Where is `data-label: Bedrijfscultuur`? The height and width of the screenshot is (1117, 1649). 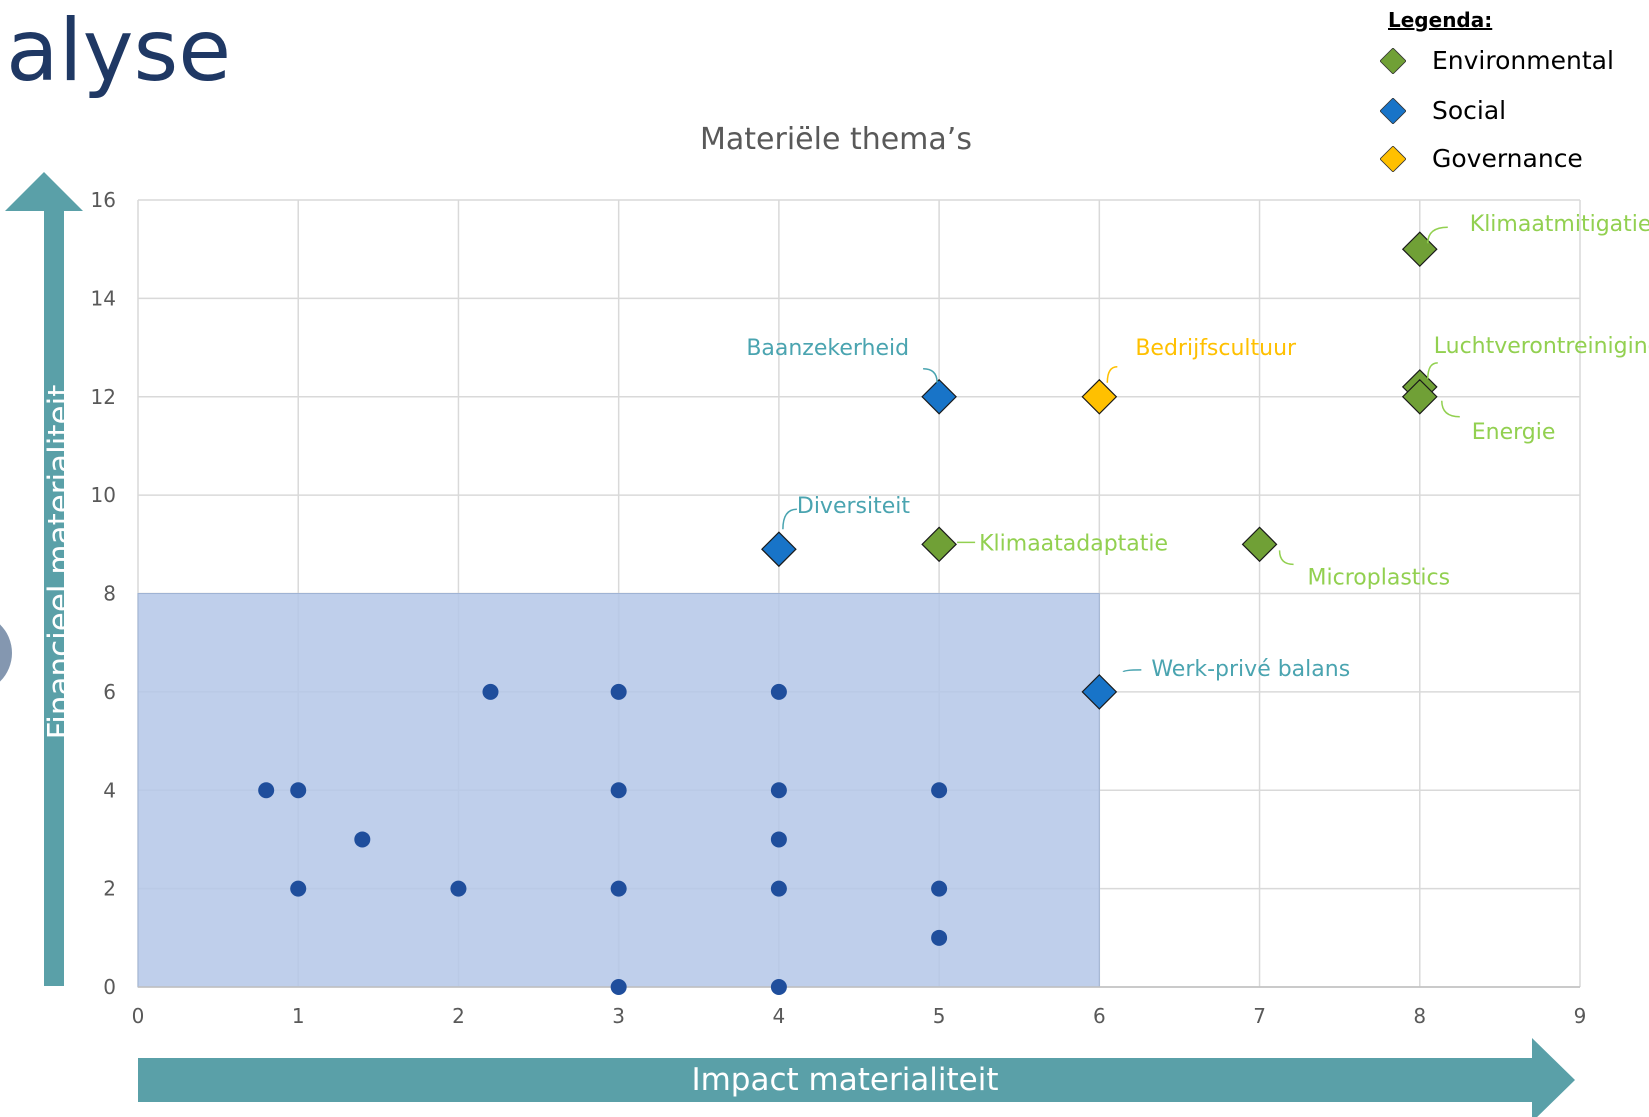 data-label: Bedrijfscultuur is located at coordinates (1216, 348).